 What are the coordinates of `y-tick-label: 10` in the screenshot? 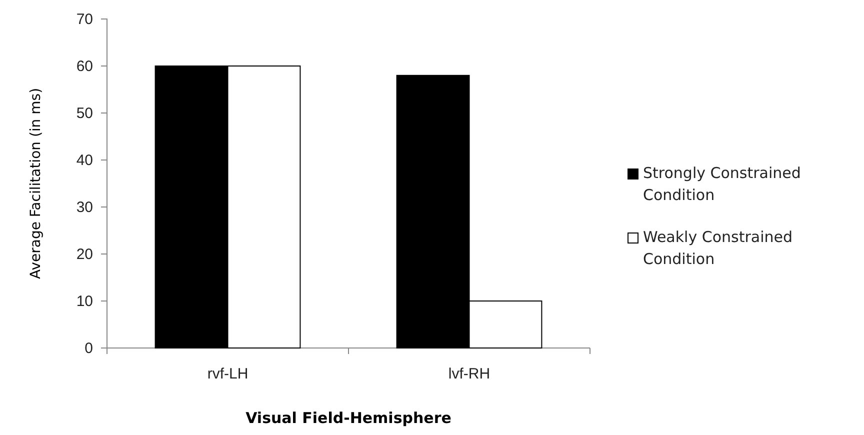 It's located at (84, 301).